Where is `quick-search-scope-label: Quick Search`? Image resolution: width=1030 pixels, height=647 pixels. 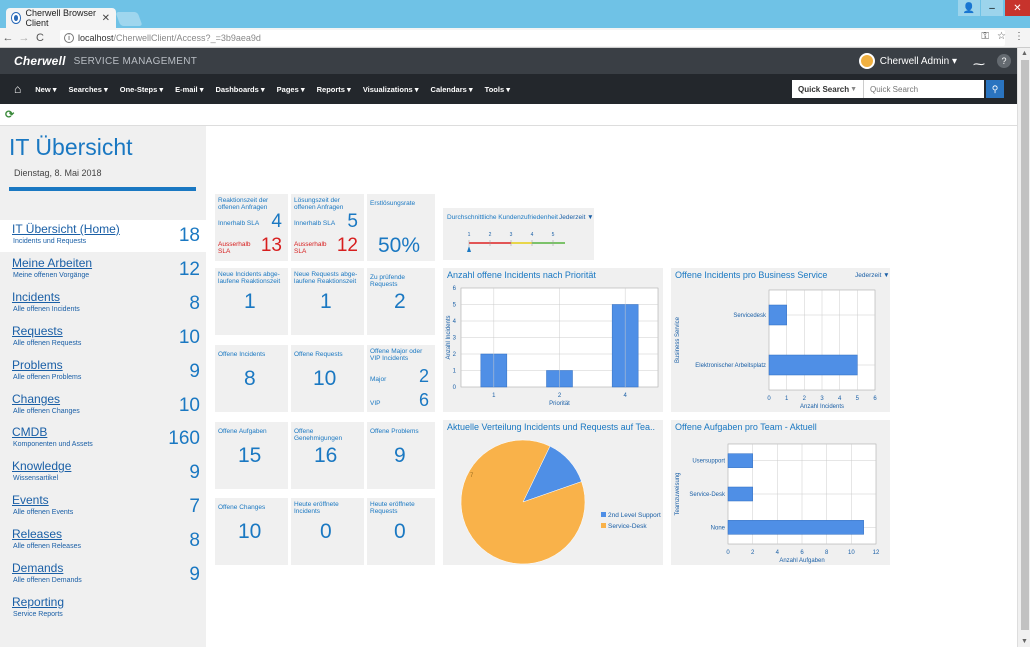 quick-search-scope-label: Quick Search is located at coordinates (824, 89).